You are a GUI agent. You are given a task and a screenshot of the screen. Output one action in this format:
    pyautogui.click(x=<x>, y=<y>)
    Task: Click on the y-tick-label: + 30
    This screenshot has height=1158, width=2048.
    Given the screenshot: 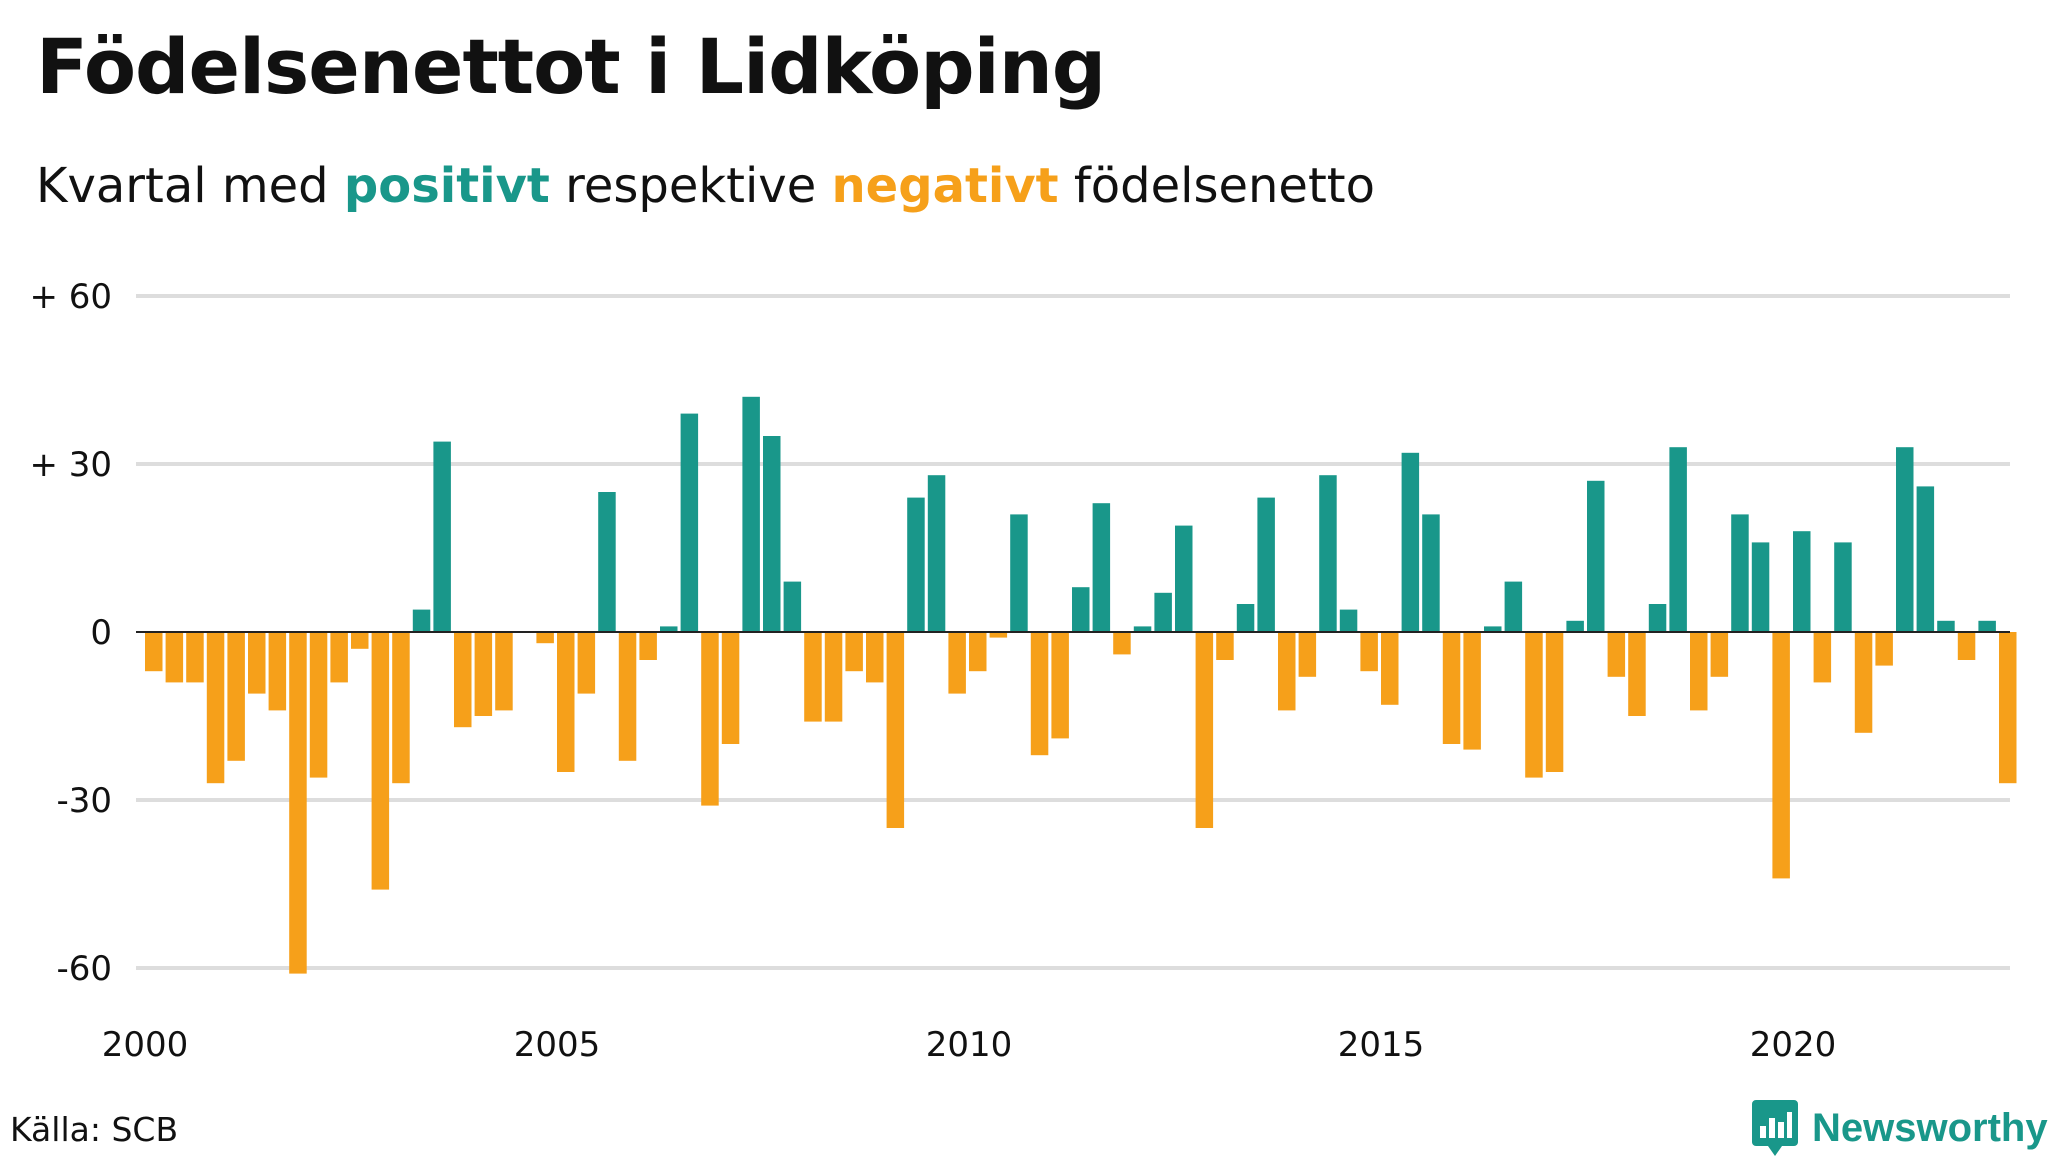 What is the action you would take?
    pyautogui.click(x=70, y=465)
    